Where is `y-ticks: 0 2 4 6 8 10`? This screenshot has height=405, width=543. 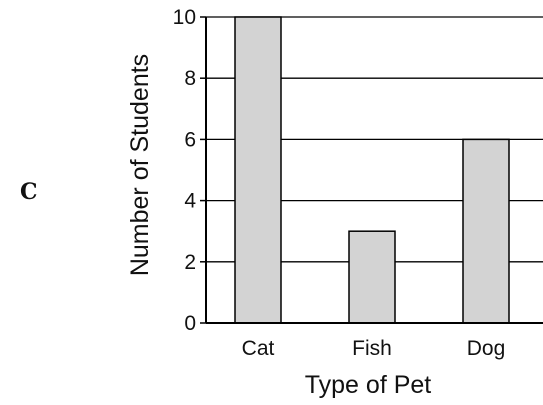 y-ticks: 0 2 4 6 8 10 is located at coordinates (189, 170).